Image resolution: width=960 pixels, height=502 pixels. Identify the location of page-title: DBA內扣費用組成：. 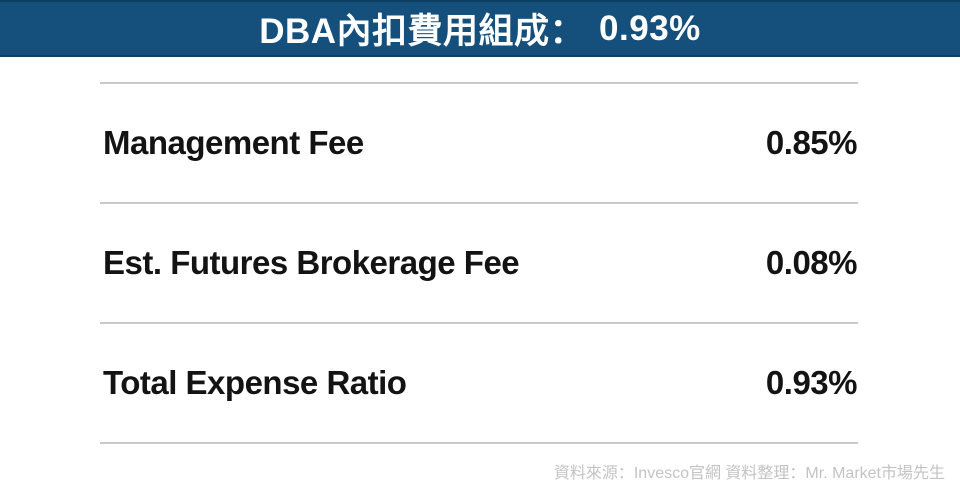
(422, 31).